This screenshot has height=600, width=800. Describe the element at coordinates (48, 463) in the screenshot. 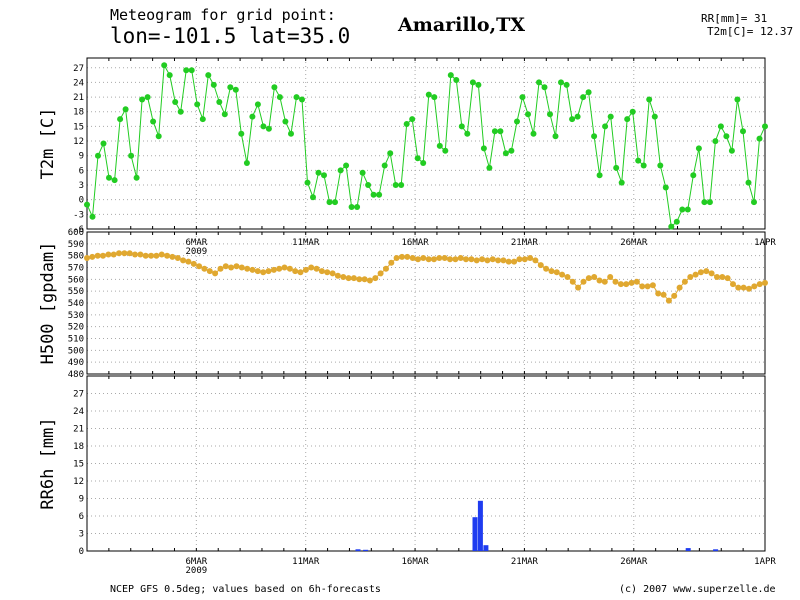

I see `y-axis-label: RR6h [mm]` at that location.